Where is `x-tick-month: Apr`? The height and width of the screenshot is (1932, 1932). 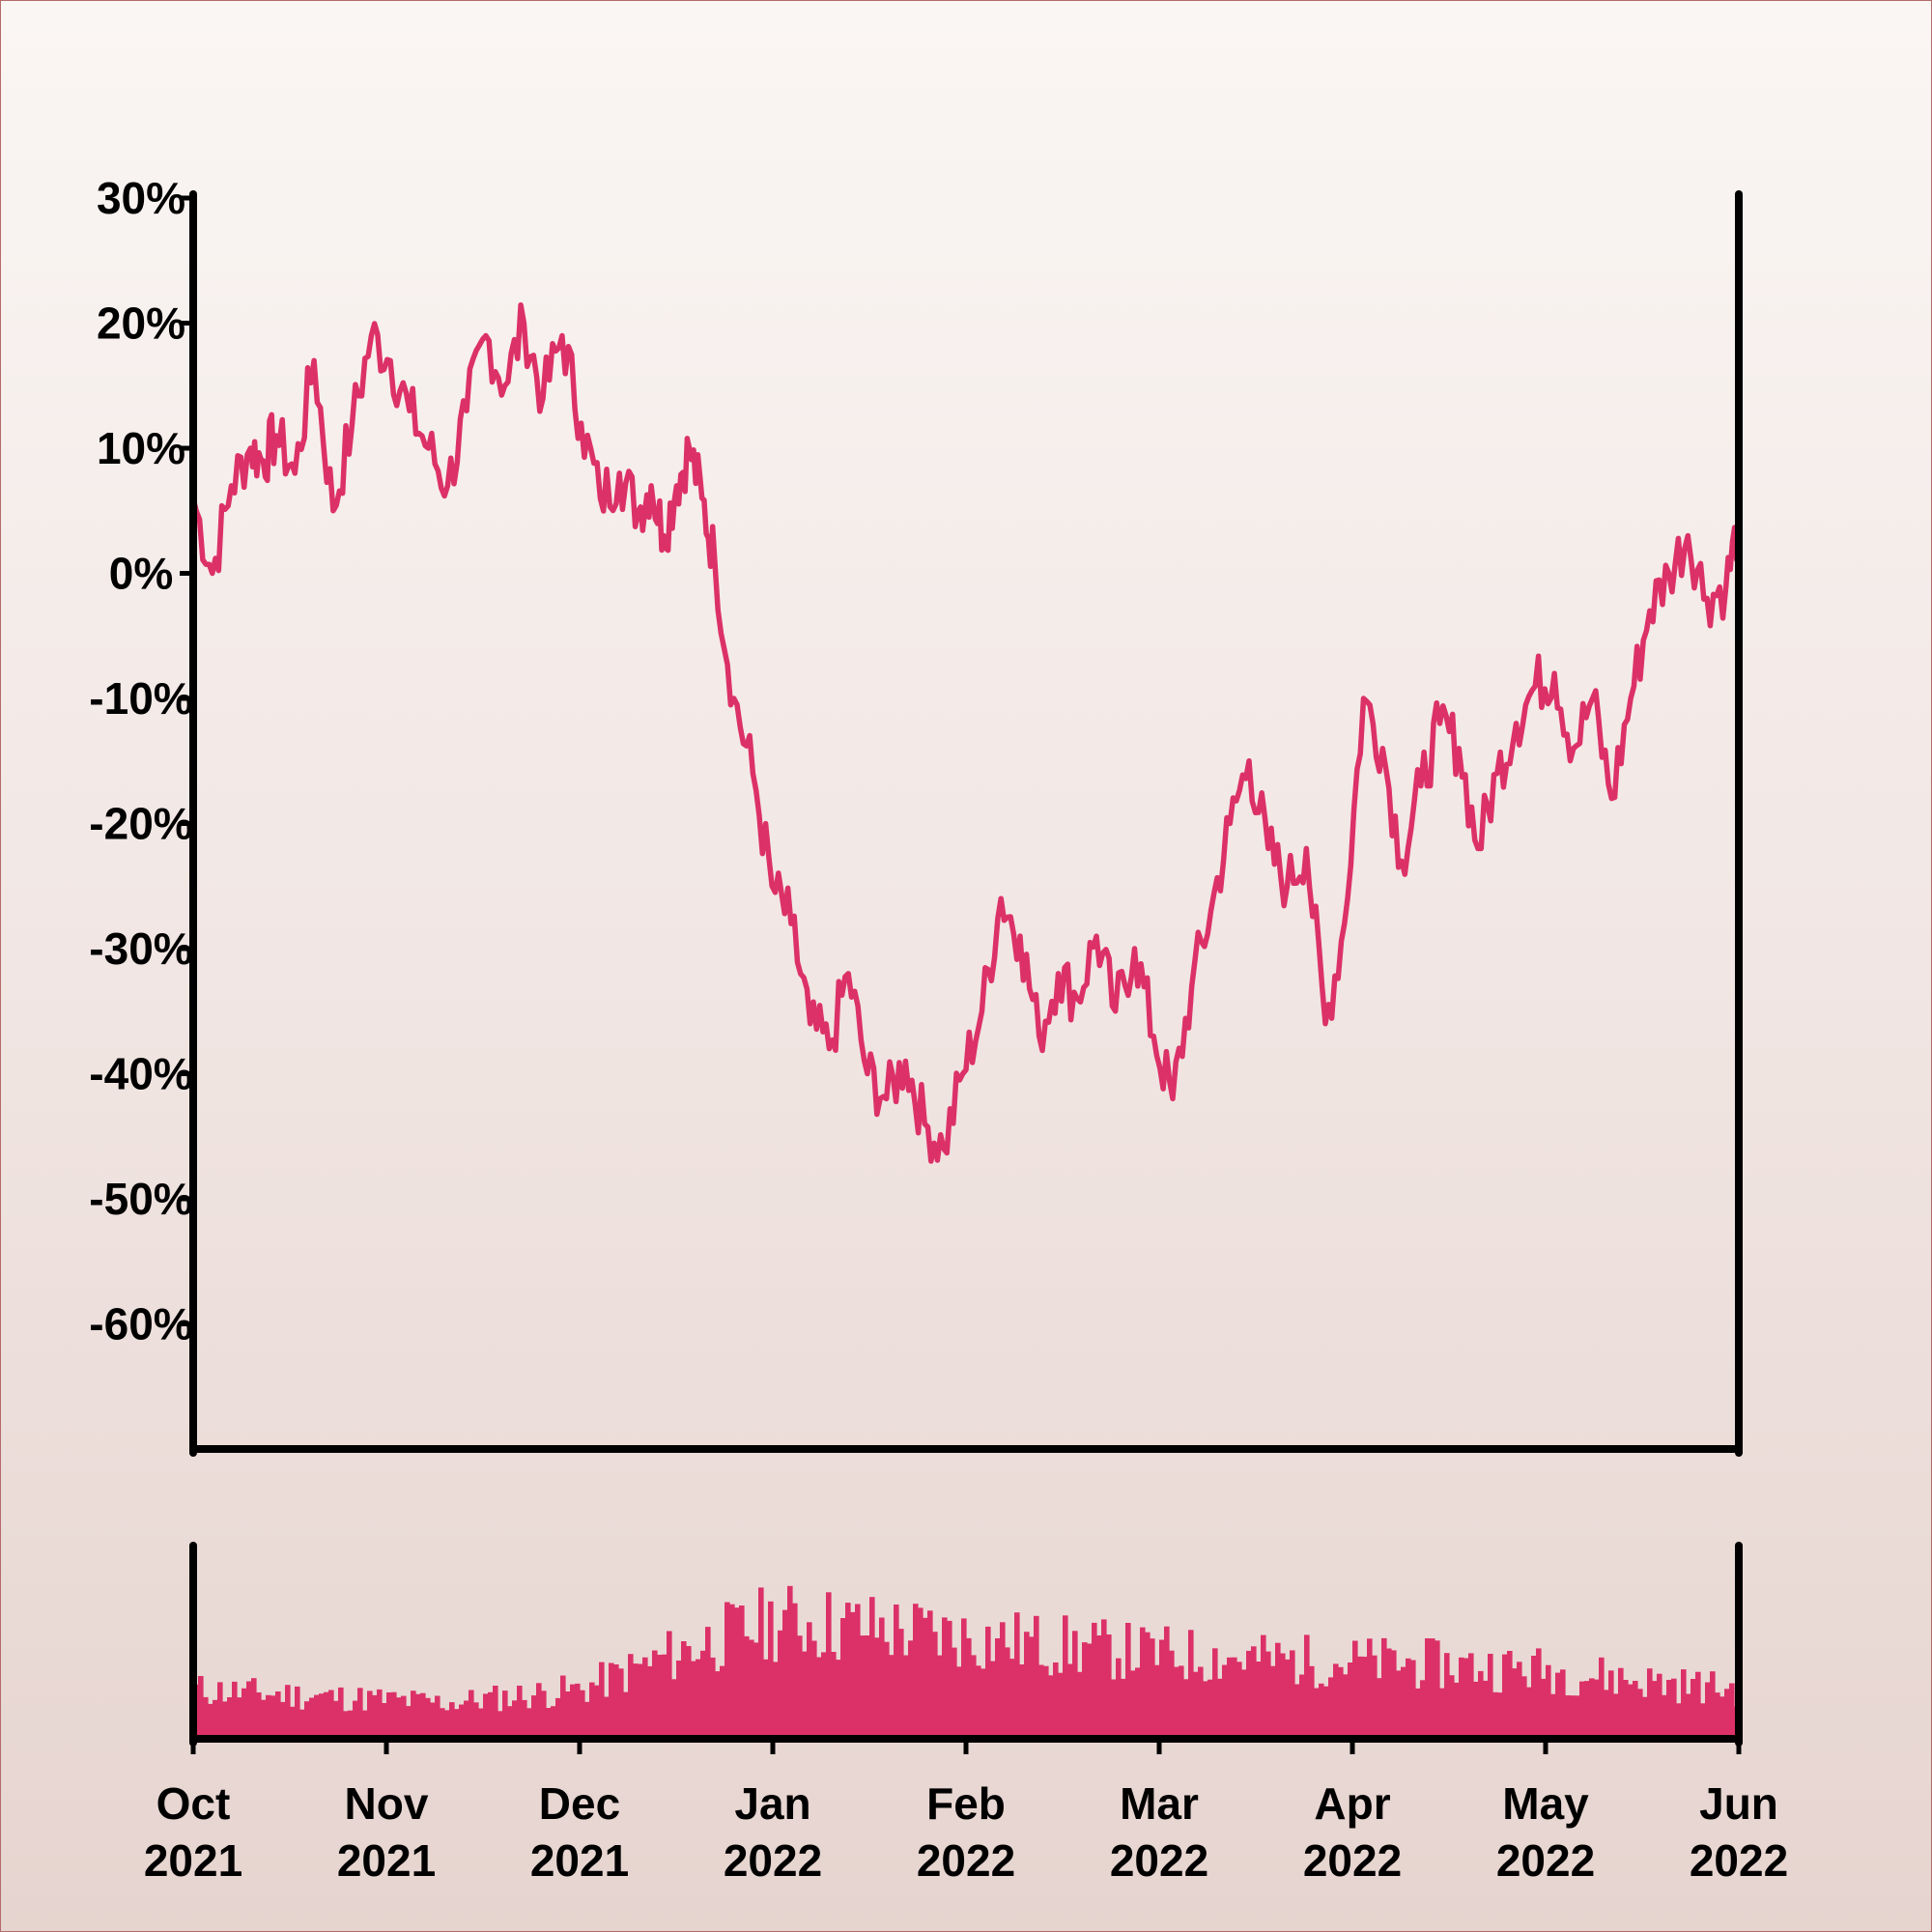 x-tick-month: Apr is located at coordinates (1352, 1803).